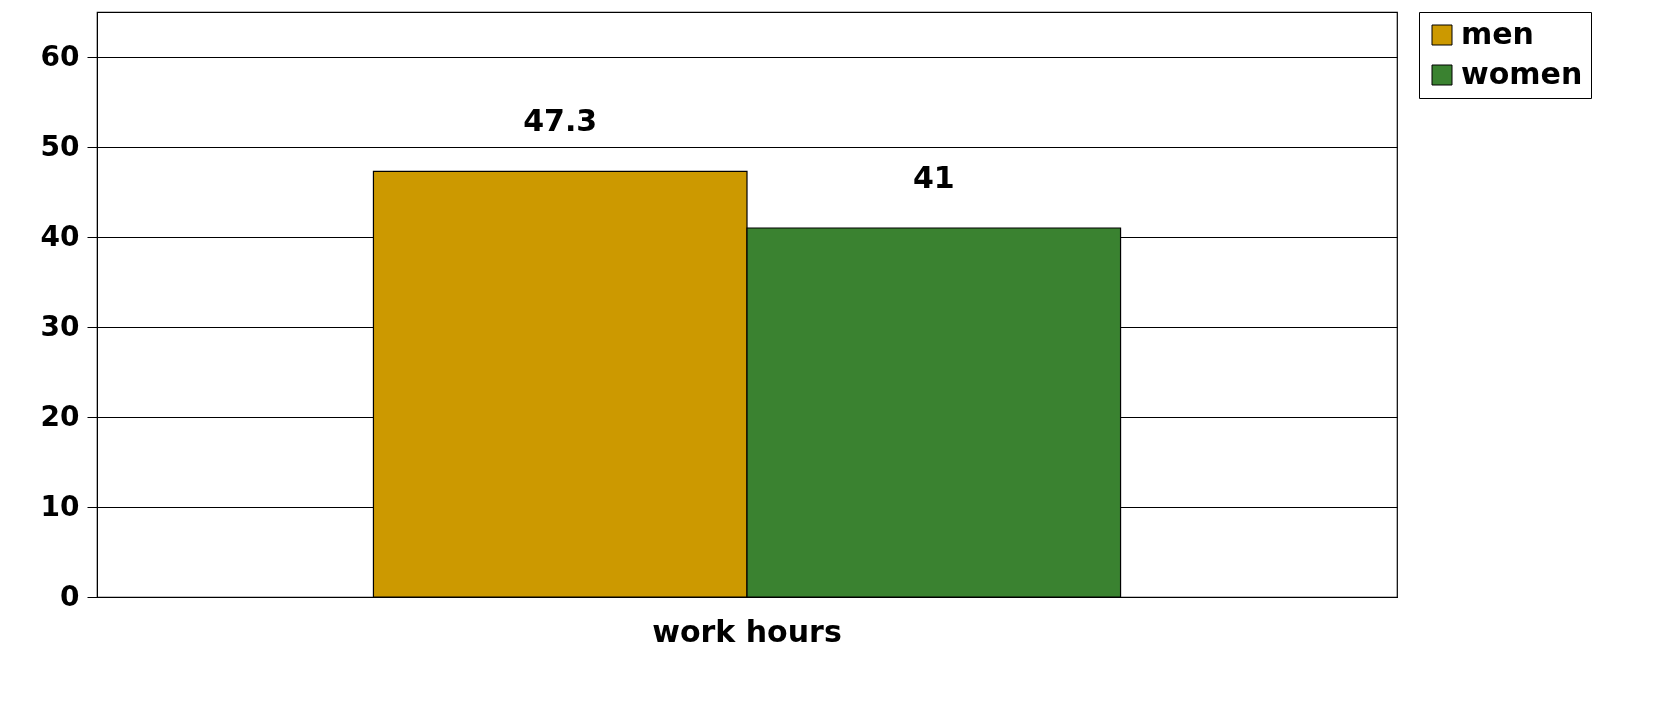 Image resolution: width=1677 pixels, height=702 pixels. What do you see at coordinates (560, 121) in the screenshot?
I see `data-label: 47.3` at bounding box center [560, 121].